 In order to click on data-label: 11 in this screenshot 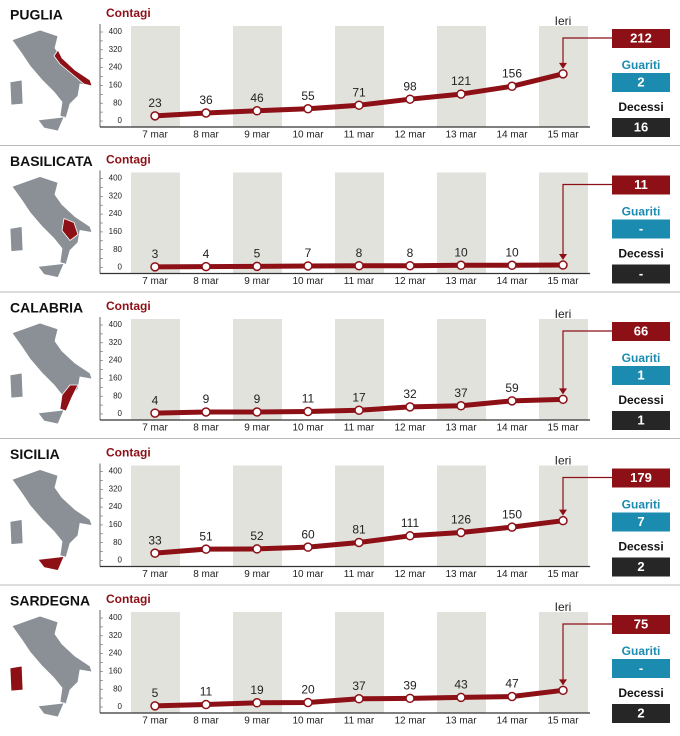, I will do `click(206, 692)`.